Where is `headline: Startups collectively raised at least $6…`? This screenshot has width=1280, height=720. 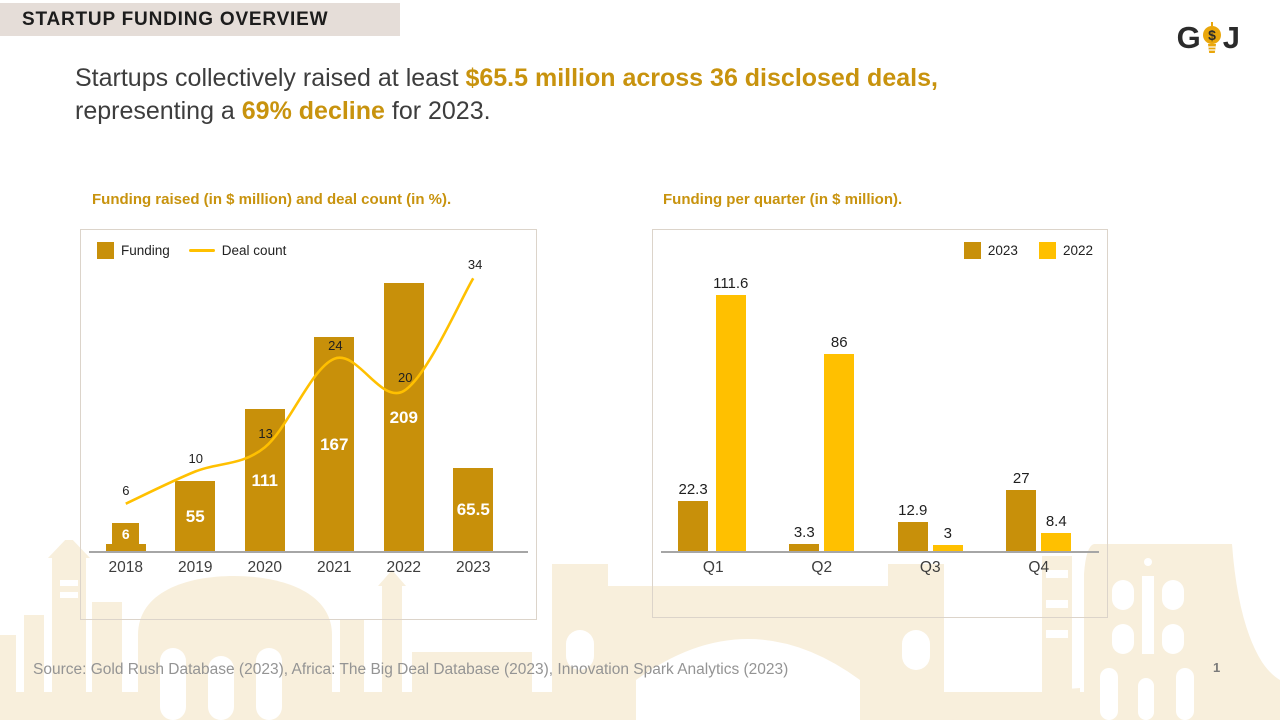
headline: Startups collectively raised at least $6… is located at coordinates (525, 95).